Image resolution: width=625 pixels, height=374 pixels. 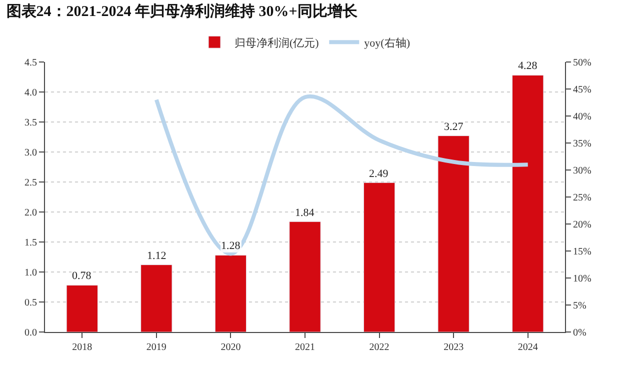 What do you see at coordinates (528, 66) in the screenshot?
I see `data-label: 4.28` at bounding box center [528, 66].